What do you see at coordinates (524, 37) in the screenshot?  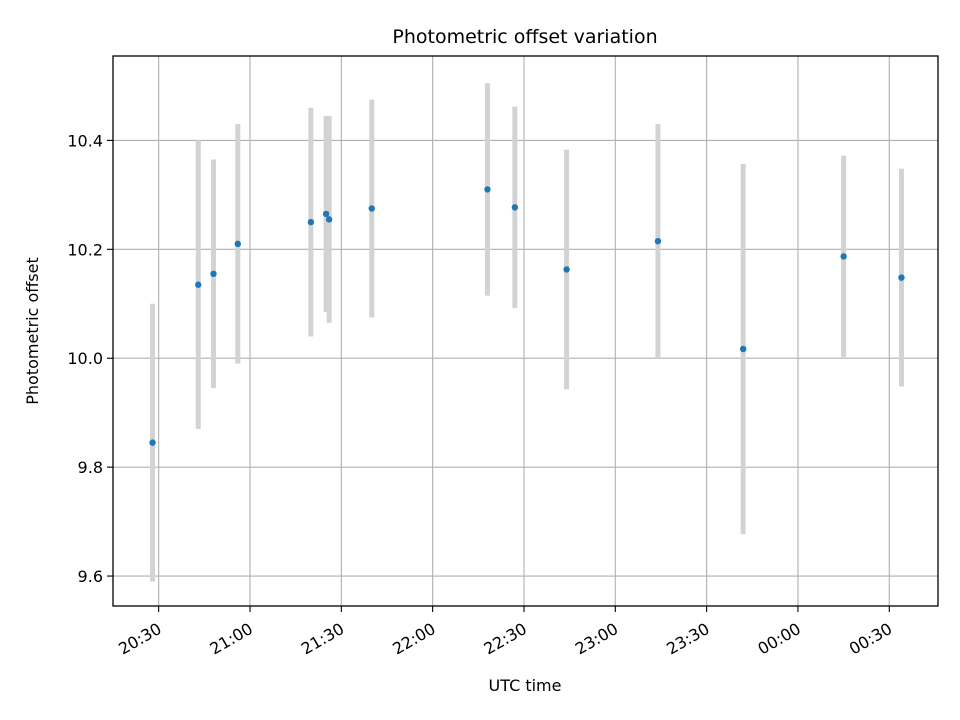 I see `chart-title: Photometric offset variation` at bounding box center [524, 37].